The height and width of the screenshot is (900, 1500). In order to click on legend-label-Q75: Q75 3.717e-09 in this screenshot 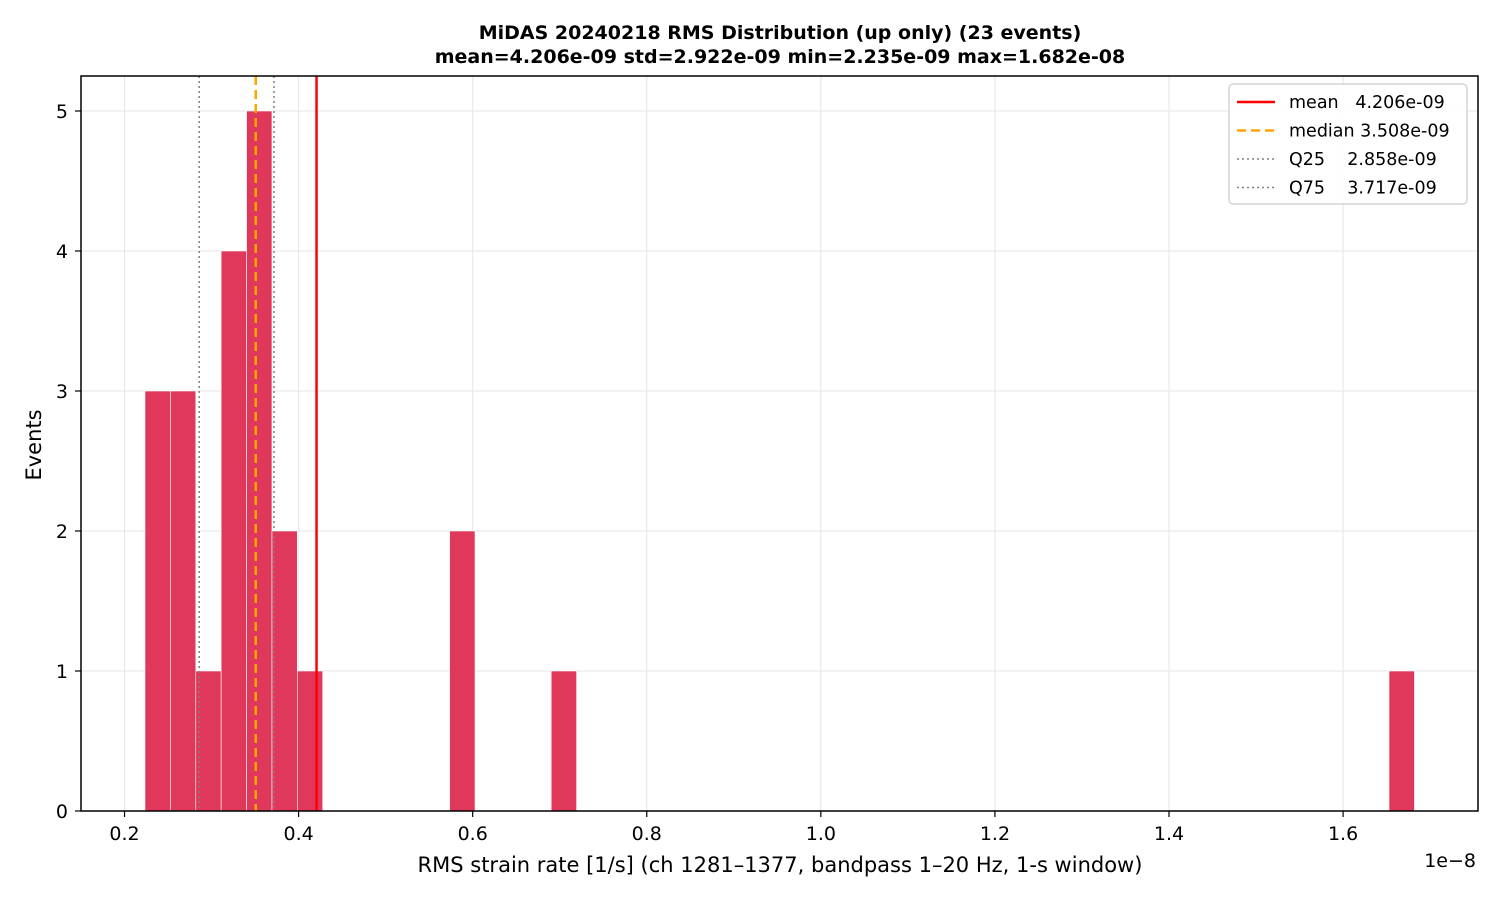, I will do `click(1363, 189)`.